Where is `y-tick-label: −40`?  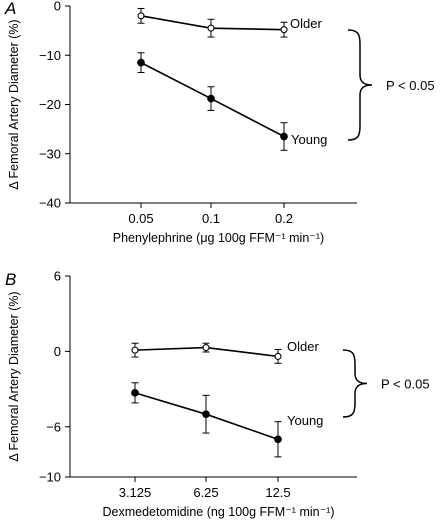 y-tick-label: −40 is located at coordinates (50, 203).